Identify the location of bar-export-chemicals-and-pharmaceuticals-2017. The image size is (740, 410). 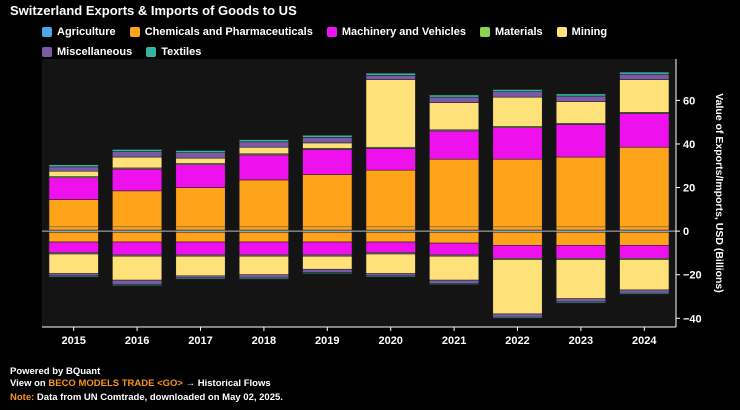
(200, 209).